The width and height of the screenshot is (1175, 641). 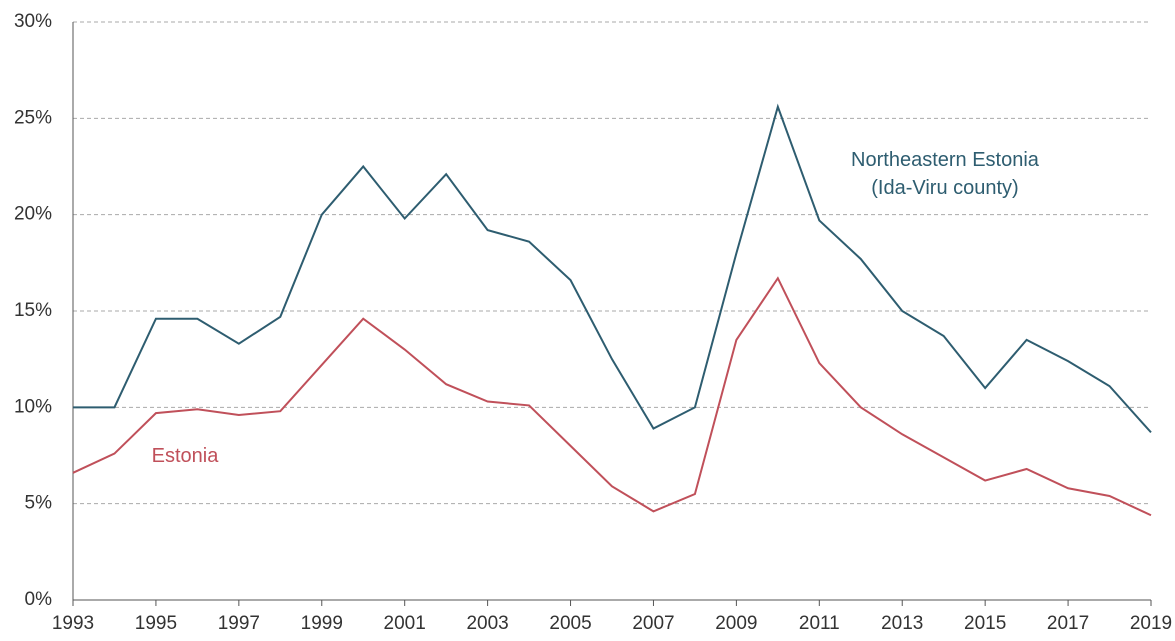 I want to click on y-tick-label: 0%, so click(x=39, y=599).